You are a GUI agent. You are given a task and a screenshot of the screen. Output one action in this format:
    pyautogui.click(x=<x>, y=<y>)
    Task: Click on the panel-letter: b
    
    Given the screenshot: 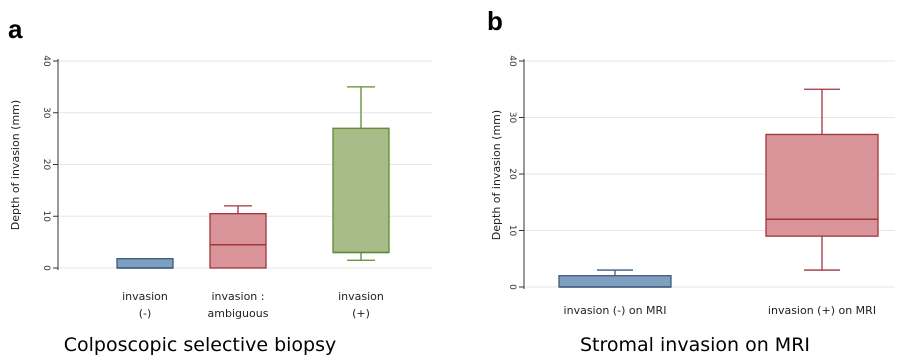 What is the action you would take?
    pyautogui.click(x=495, y=21)
    